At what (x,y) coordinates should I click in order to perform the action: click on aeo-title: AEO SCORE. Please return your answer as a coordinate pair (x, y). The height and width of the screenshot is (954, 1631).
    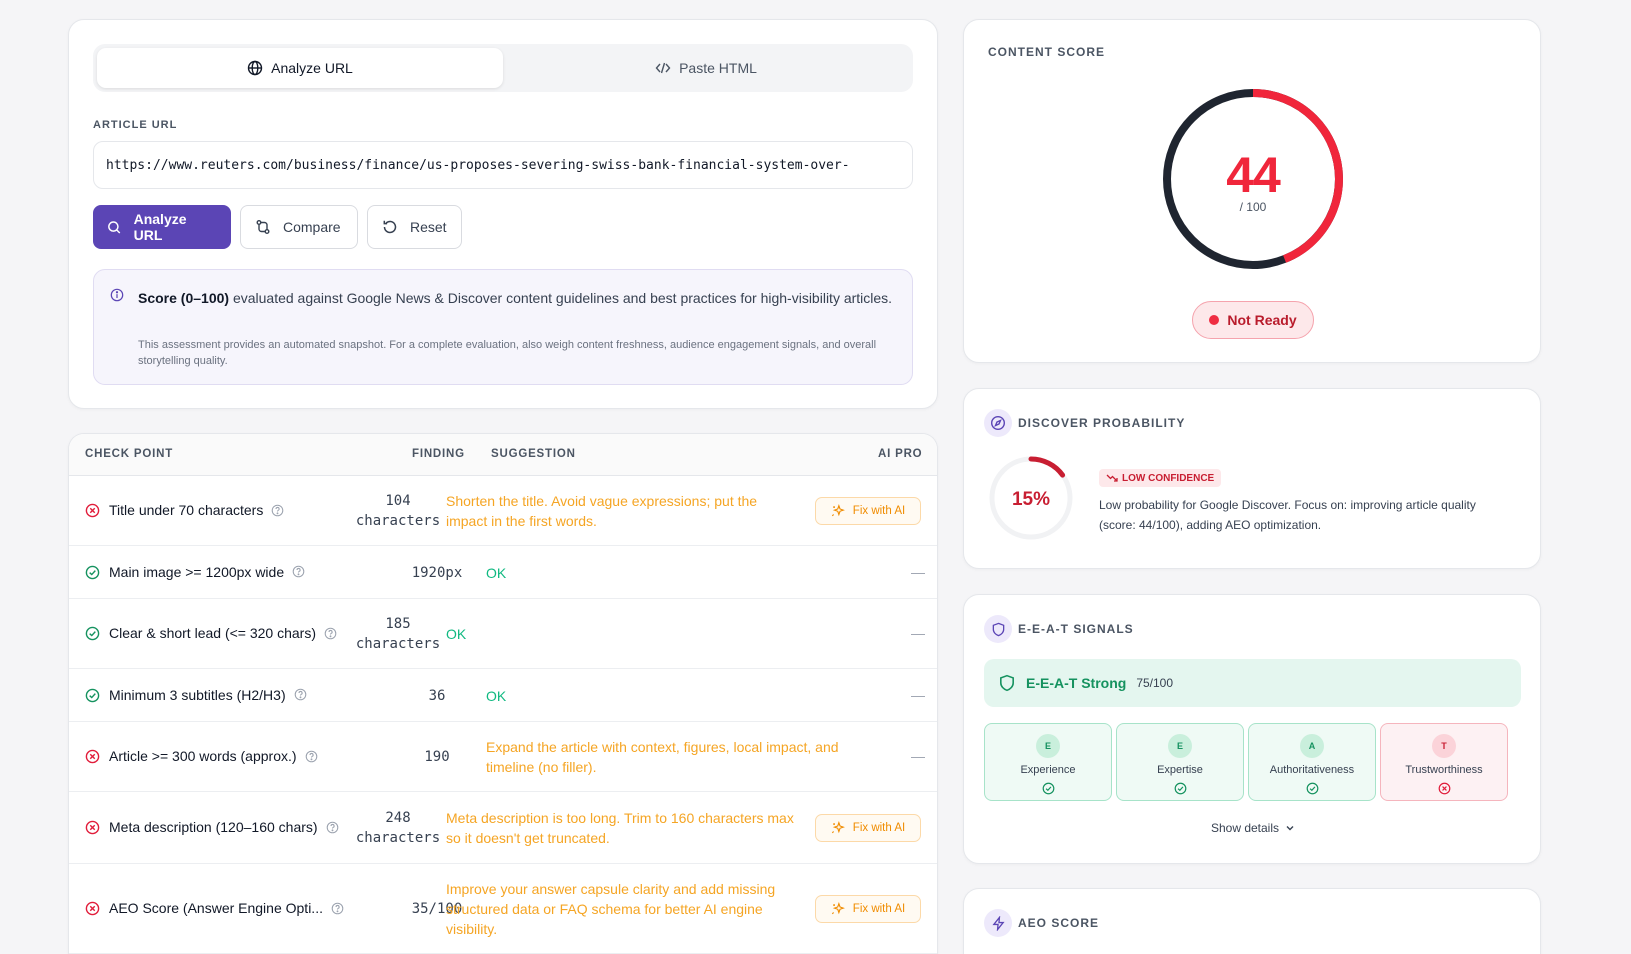
    Looking at the image, I should click on (1059, 923).